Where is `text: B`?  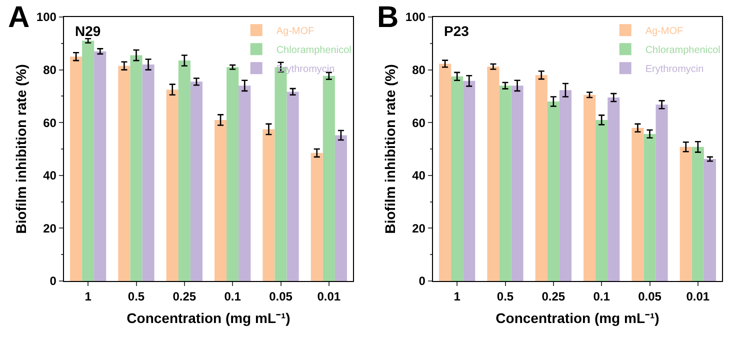 text: B is located at coordinates (388, 17).